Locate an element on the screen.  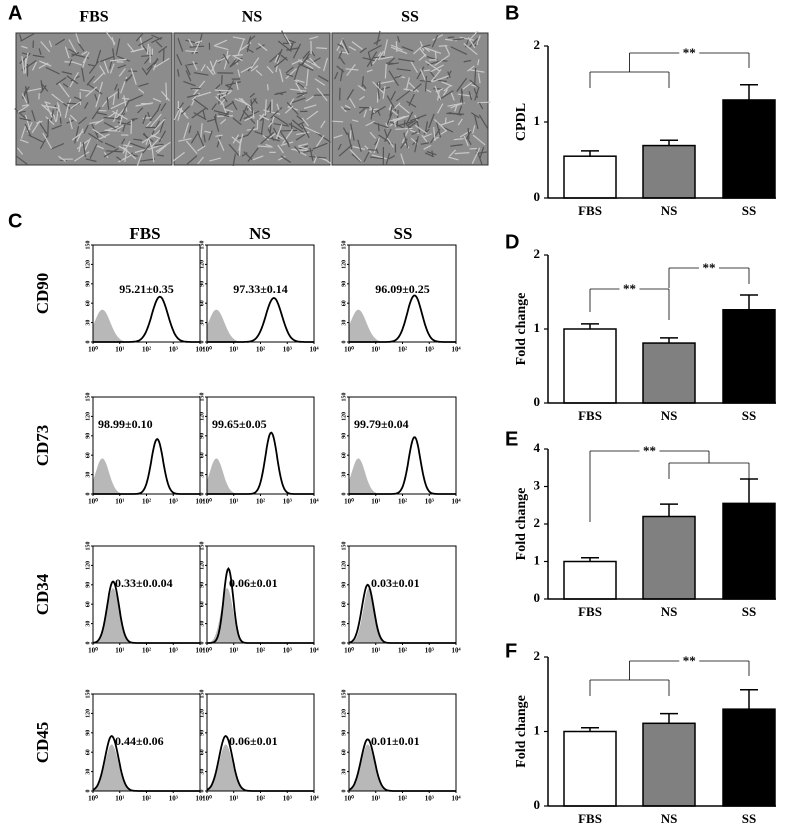
percent-positive: 0.33±0.0.04 is located at coordinates (144, 583).